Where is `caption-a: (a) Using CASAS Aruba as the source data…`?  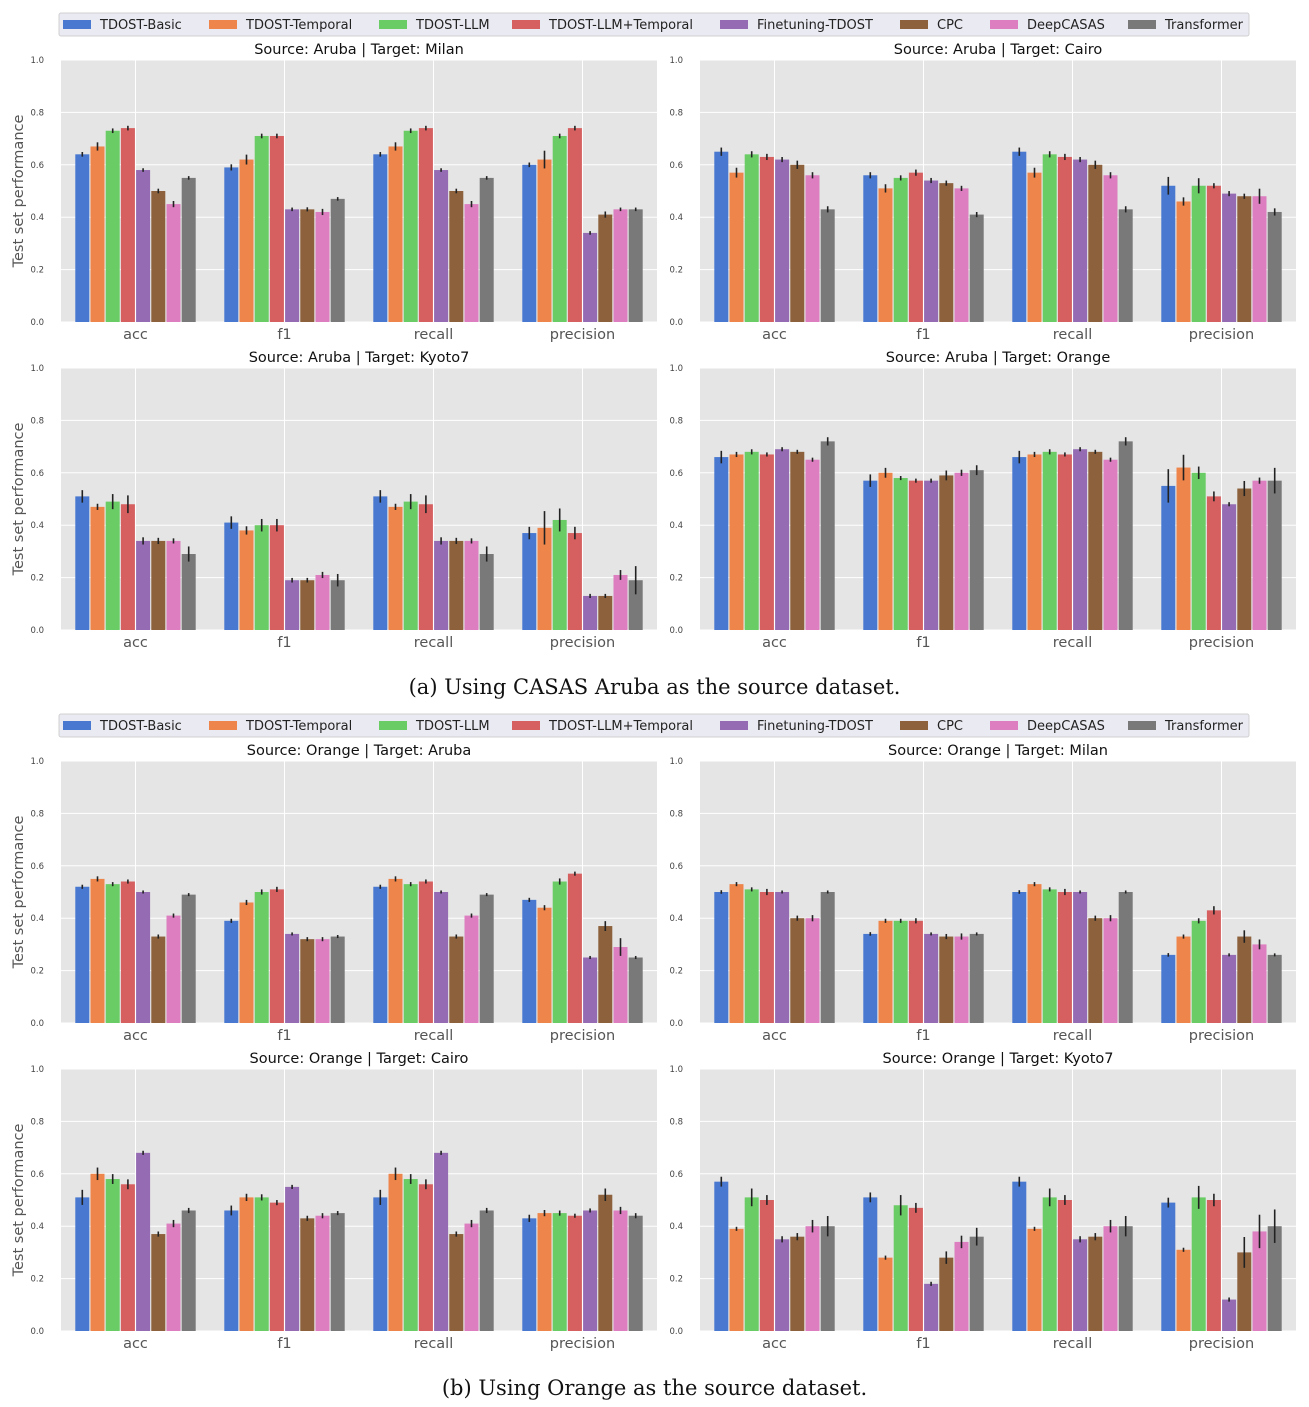
caption-a: (a) Using CASAS Aruba as the source data… is located at coordinates (654, 687).